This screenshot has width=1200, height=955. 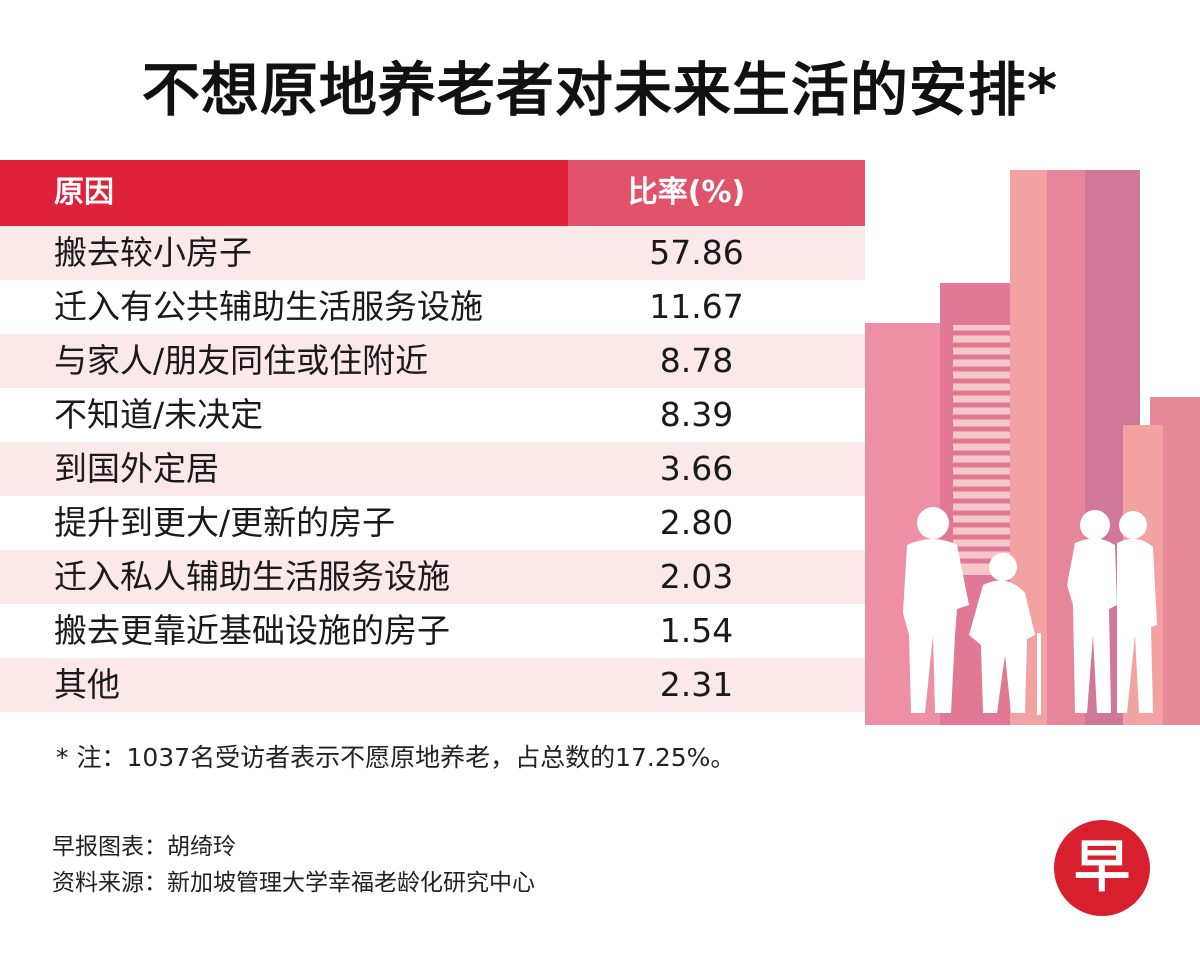 I want to click on table-row: 迁入私人辅助生活服务设施 2.03, so click(x=432, y=577).